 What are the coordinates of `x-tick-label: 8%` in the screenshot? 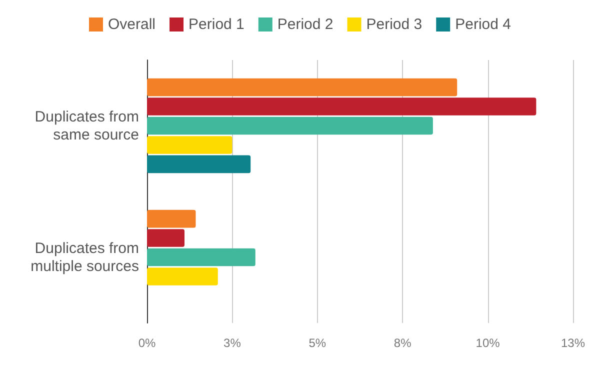 It's located at (403, 343).